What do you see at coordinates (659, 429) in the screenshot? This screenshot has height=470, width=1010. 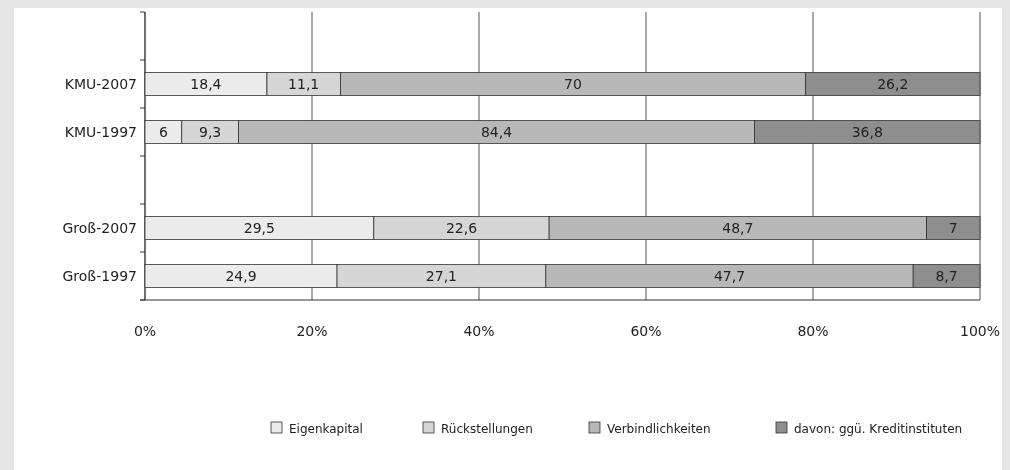 I see `legend-label: Verbindlichkeiten` at bounding box center [659, 429].